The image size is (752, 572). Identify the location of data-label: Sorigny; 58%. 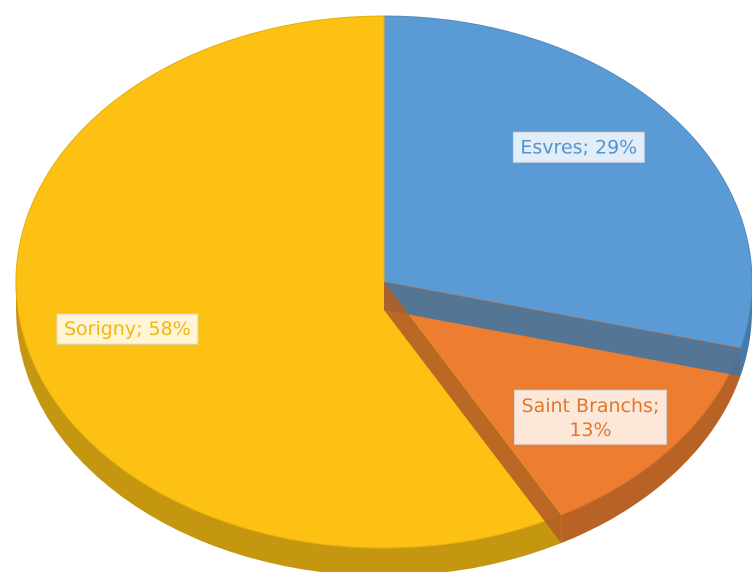
(127, 329).